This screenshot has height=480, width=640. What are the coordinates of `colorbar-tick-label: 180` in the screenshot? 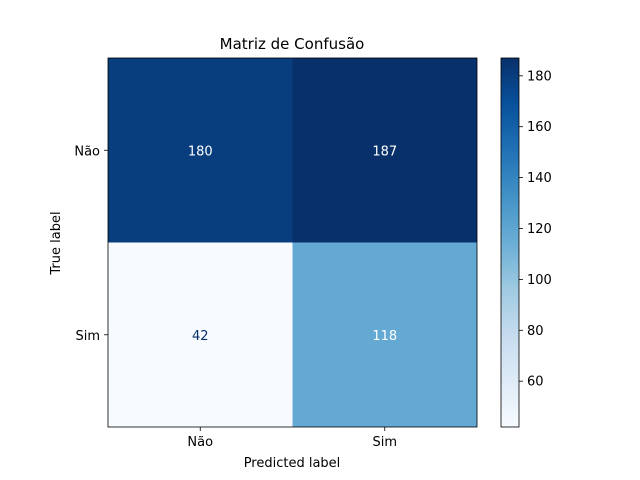 It's located at (539, 76).